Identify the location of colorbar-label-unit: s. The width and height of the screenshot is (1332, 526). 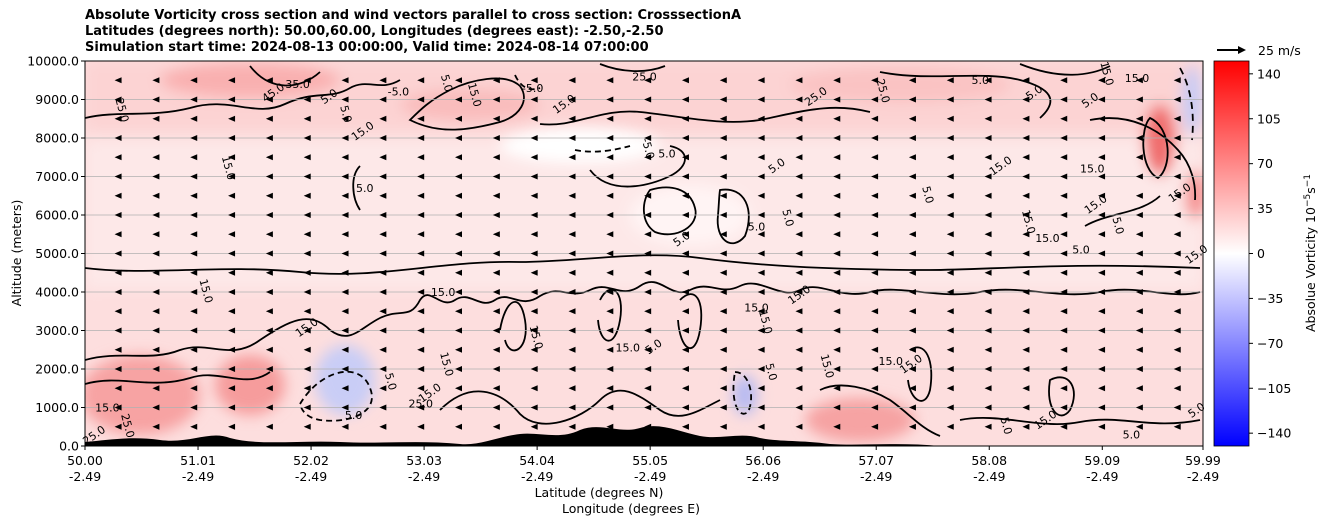
(1310, 190).